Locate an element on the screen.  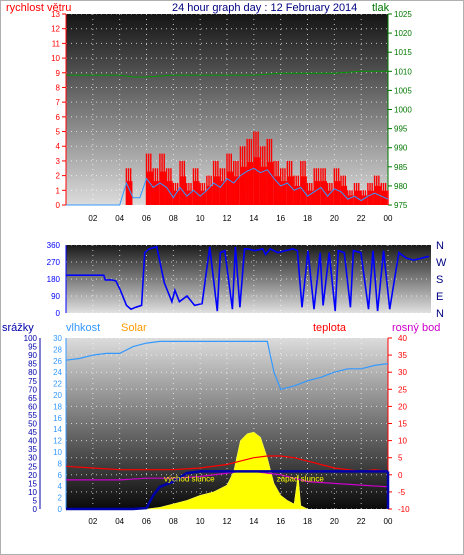
temperature-y-tick-label: 30 is located at coordinates (402, 372).